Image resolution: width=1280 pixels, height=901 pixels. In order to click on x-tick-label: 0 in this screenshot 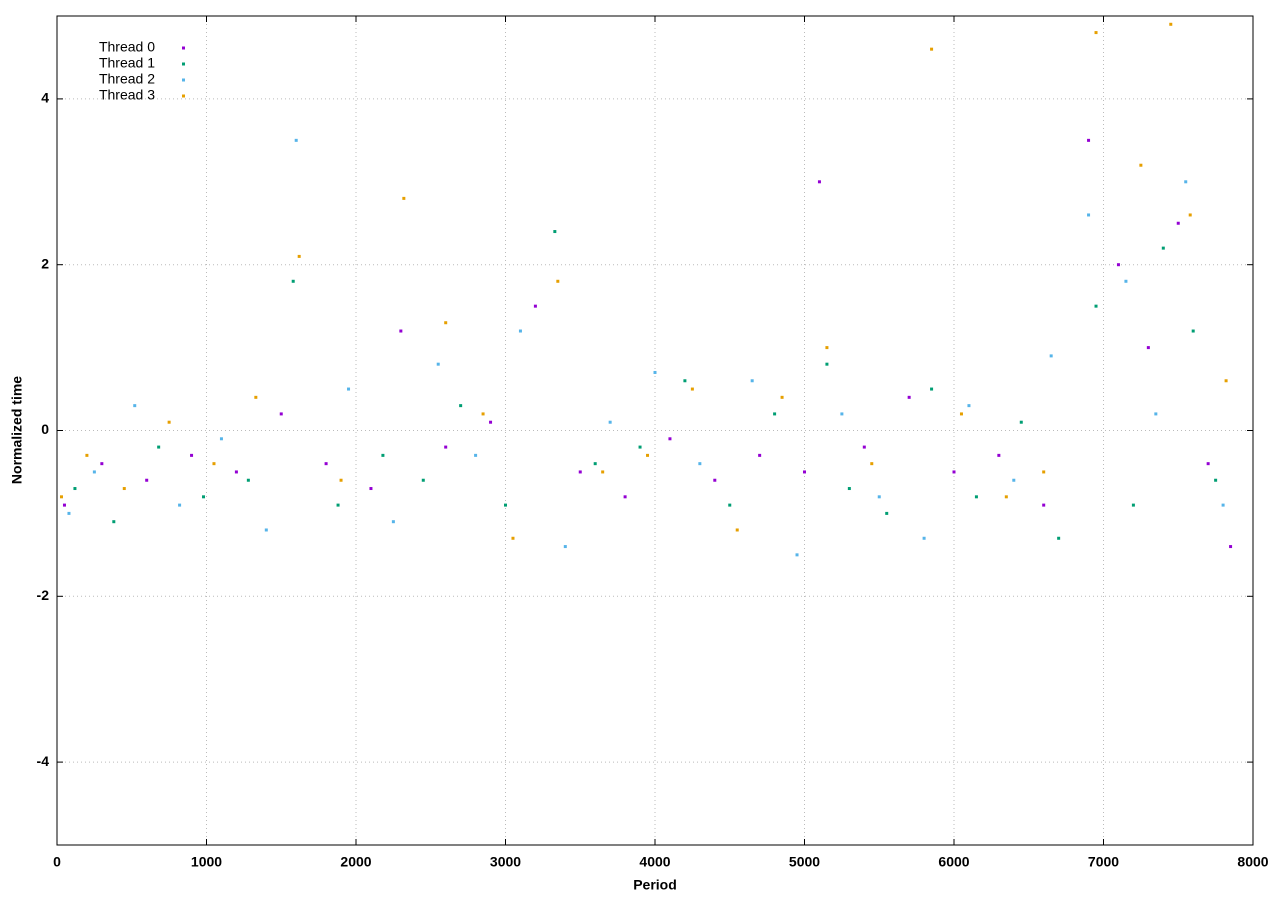, I will do `click(57, 862)`.